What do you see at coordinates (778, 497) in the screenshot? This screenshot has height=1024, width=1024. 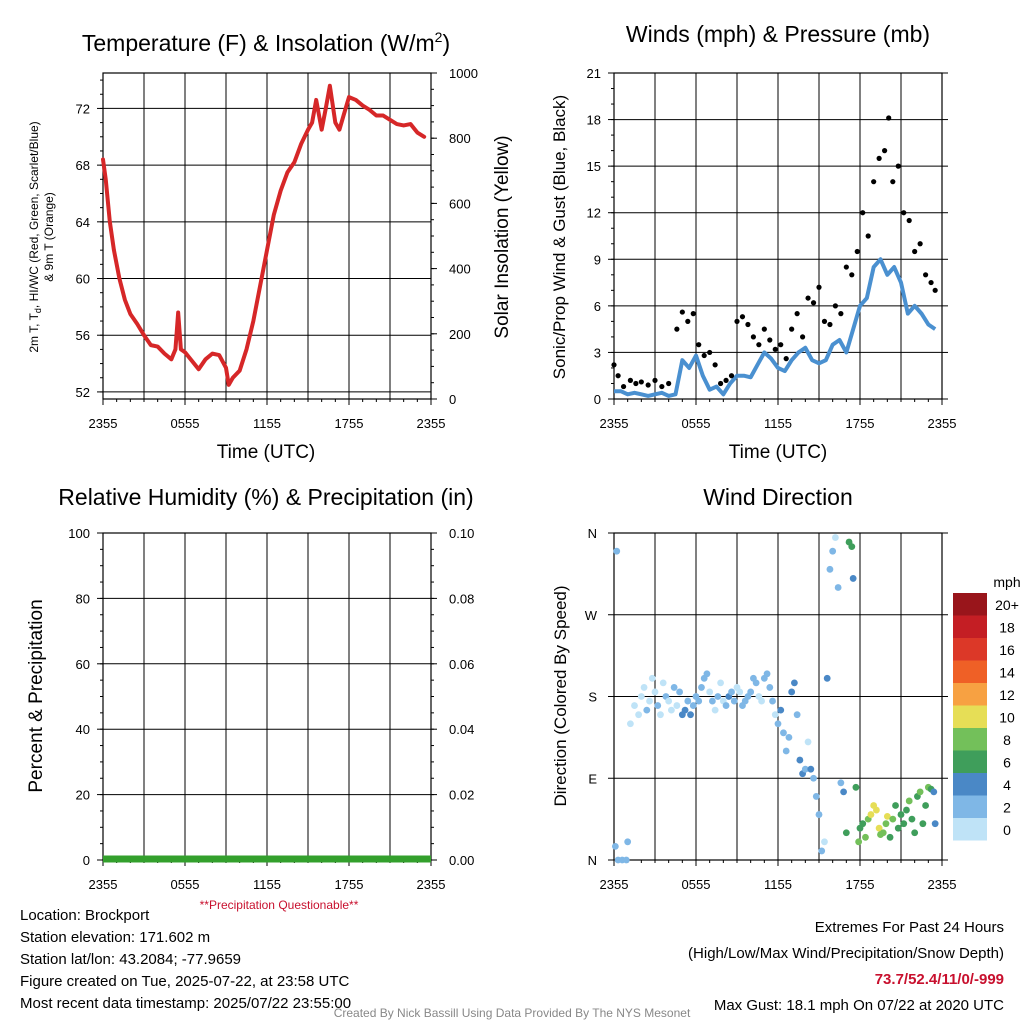 I see `wind-direction-title: Wind Direction` at bounding box center [778, 497].